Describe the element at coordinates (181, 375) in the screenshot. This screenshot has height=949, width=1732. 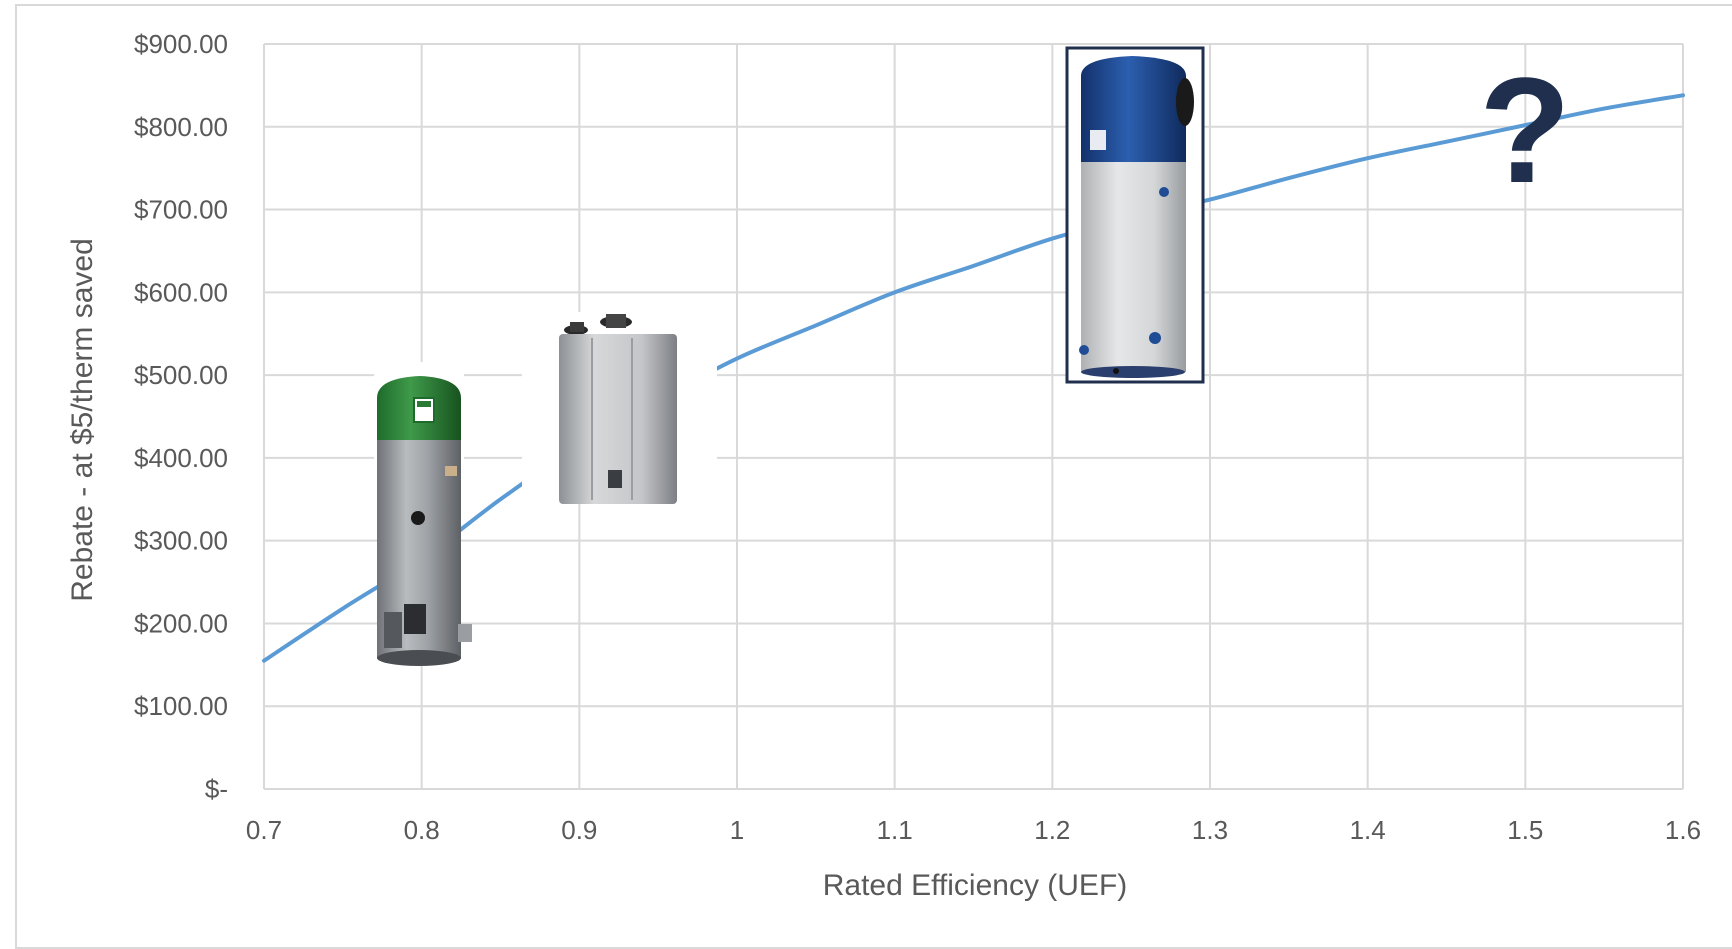
I see `y-tick-label: $500.00` at that location.